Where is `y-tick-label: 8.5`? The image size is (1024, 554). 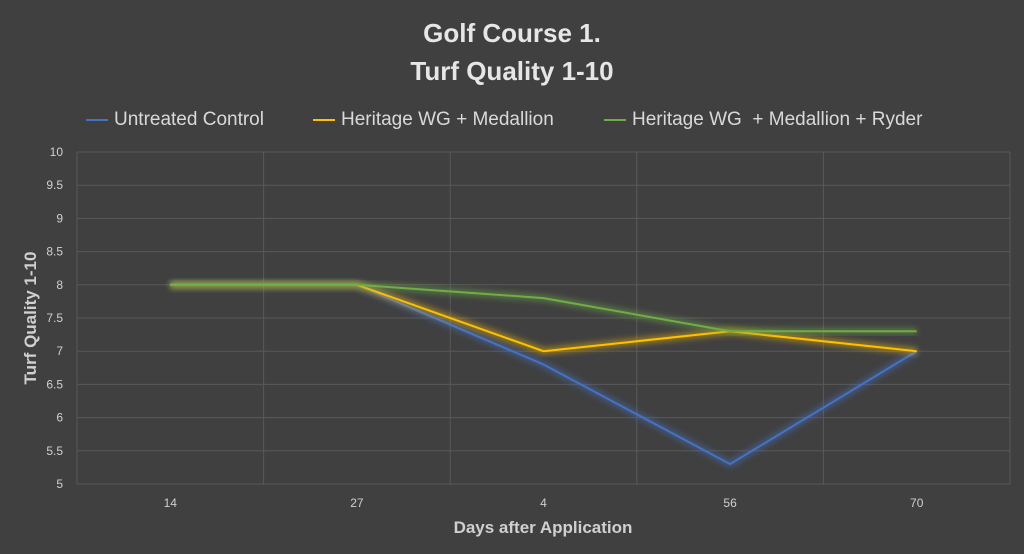 y-tick-label: 8.5 is located at coordinates (54, 252).